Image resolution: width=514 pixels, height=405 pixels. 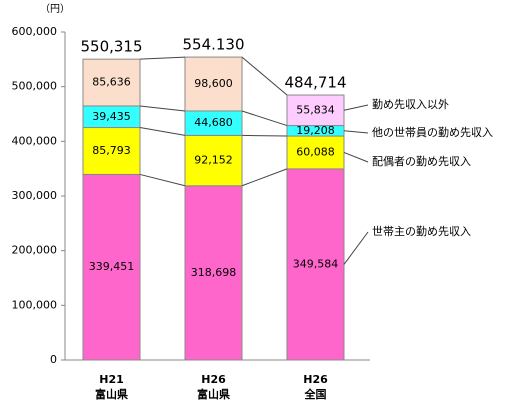 I want to click on value-label: 339,451, so click(x=112, y=266).